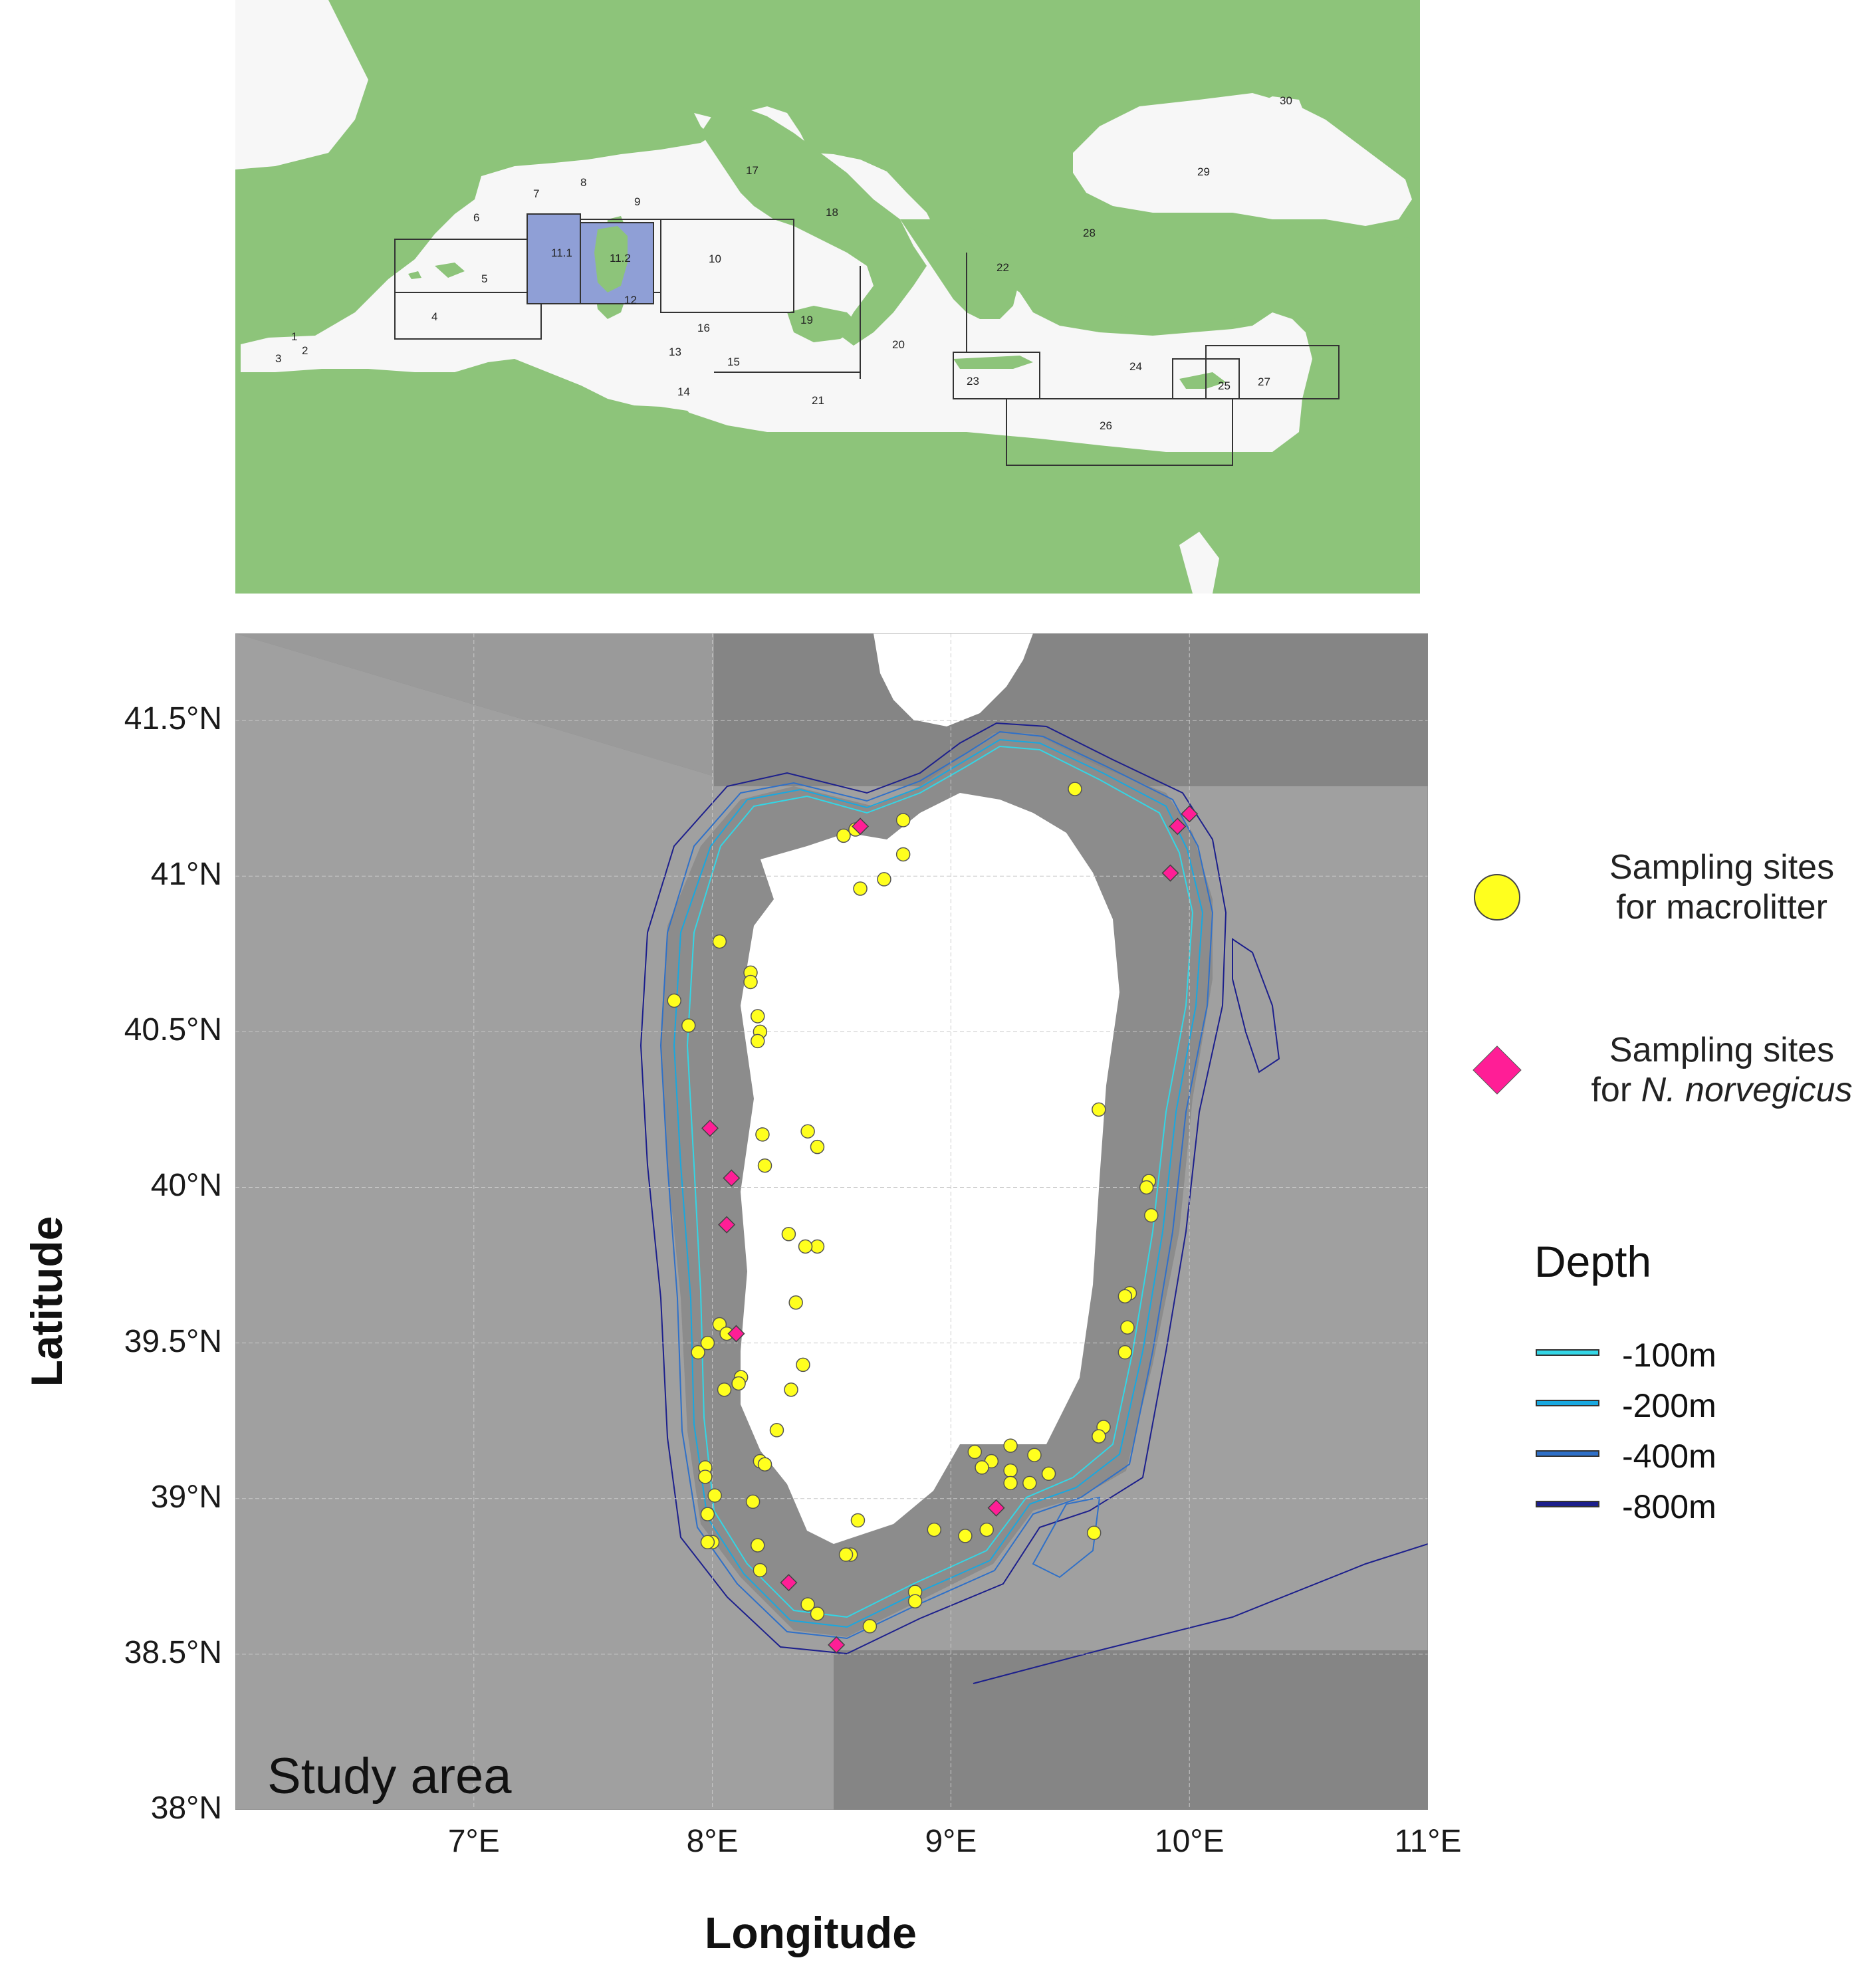  I want to click on gsa-26-box, so click(1120, 432).